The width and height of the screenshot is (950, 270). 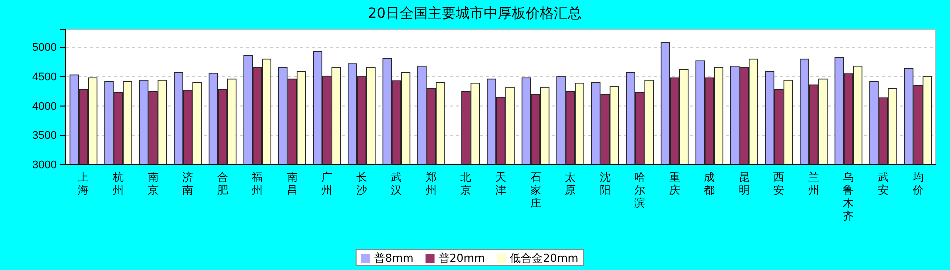 What do you see at coordinates (883, 184) in the screenshot?
I see `x-tick-label: 武安` at bounding box center [883, 184].